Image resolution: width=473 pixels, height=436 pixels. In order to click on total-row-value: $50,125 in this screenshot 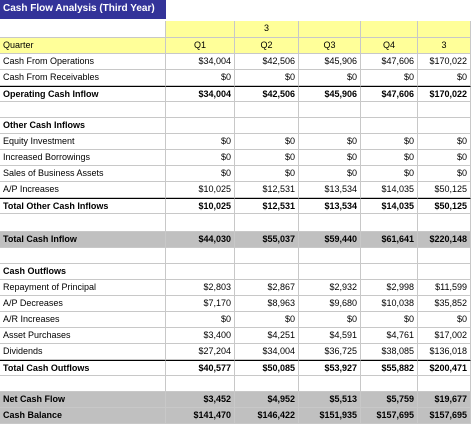, I will do `click(444, 206)`.